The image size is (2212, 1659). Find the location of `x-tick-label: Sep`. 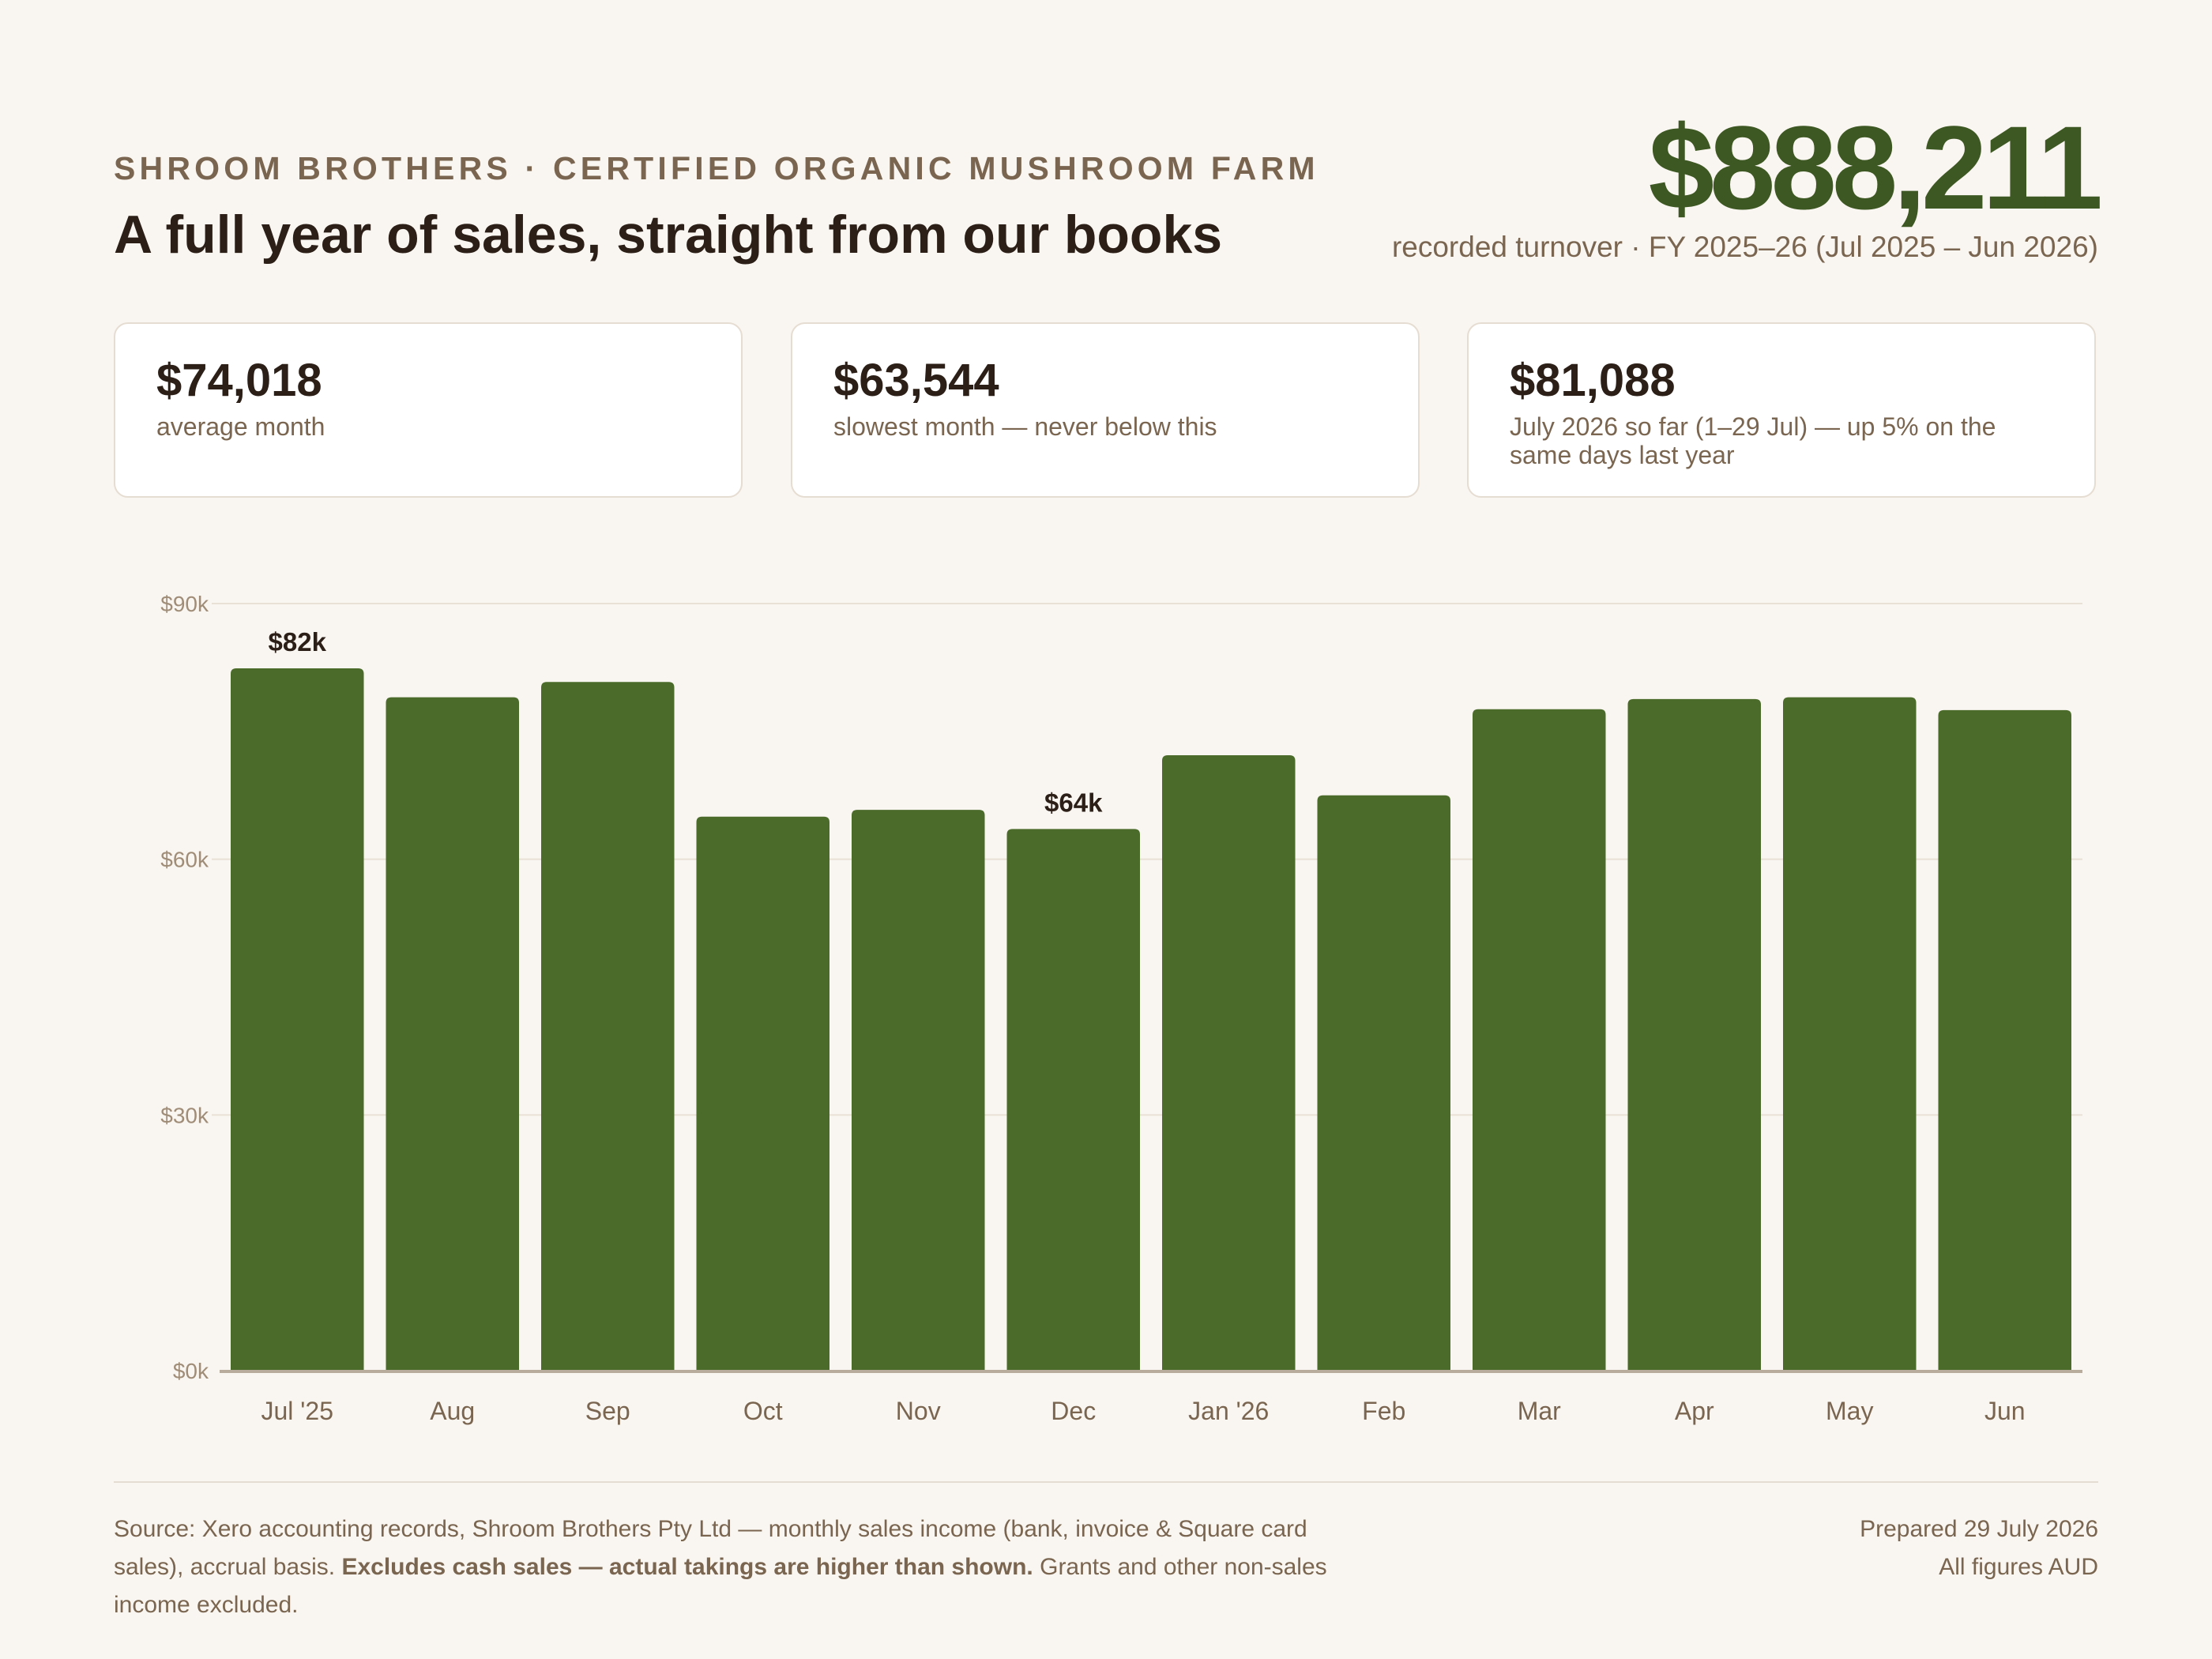

x-tick-label: Sep is located at coordinates (607, 1411).